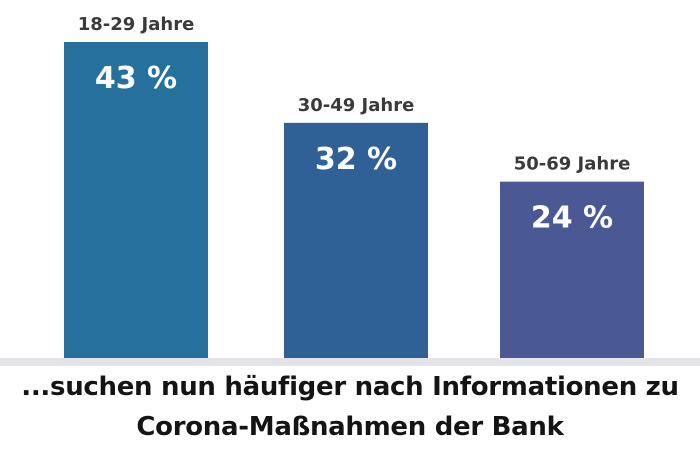  Describe the element at coordinates (356, 105) in the screenshot. I see `category-label-2: 30-49 Jahre` at that location.